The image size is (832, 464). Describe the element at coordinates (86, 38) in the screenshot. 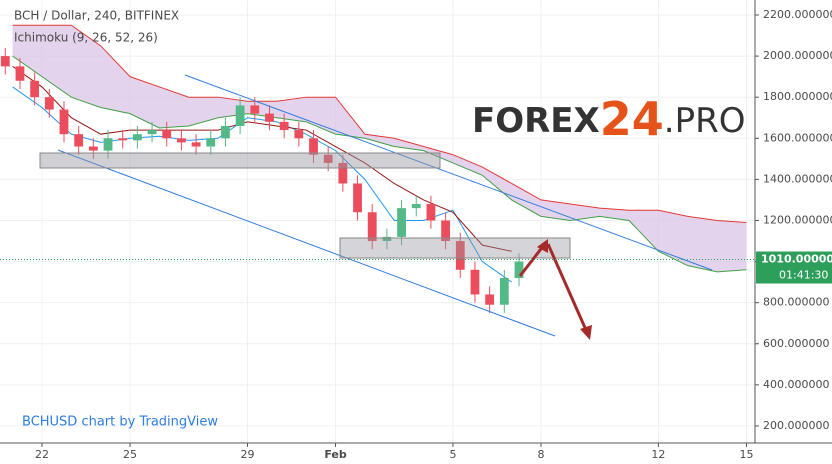

I see `indicator-label: Ichimoku (9, 26, 52, 26)` at that location.